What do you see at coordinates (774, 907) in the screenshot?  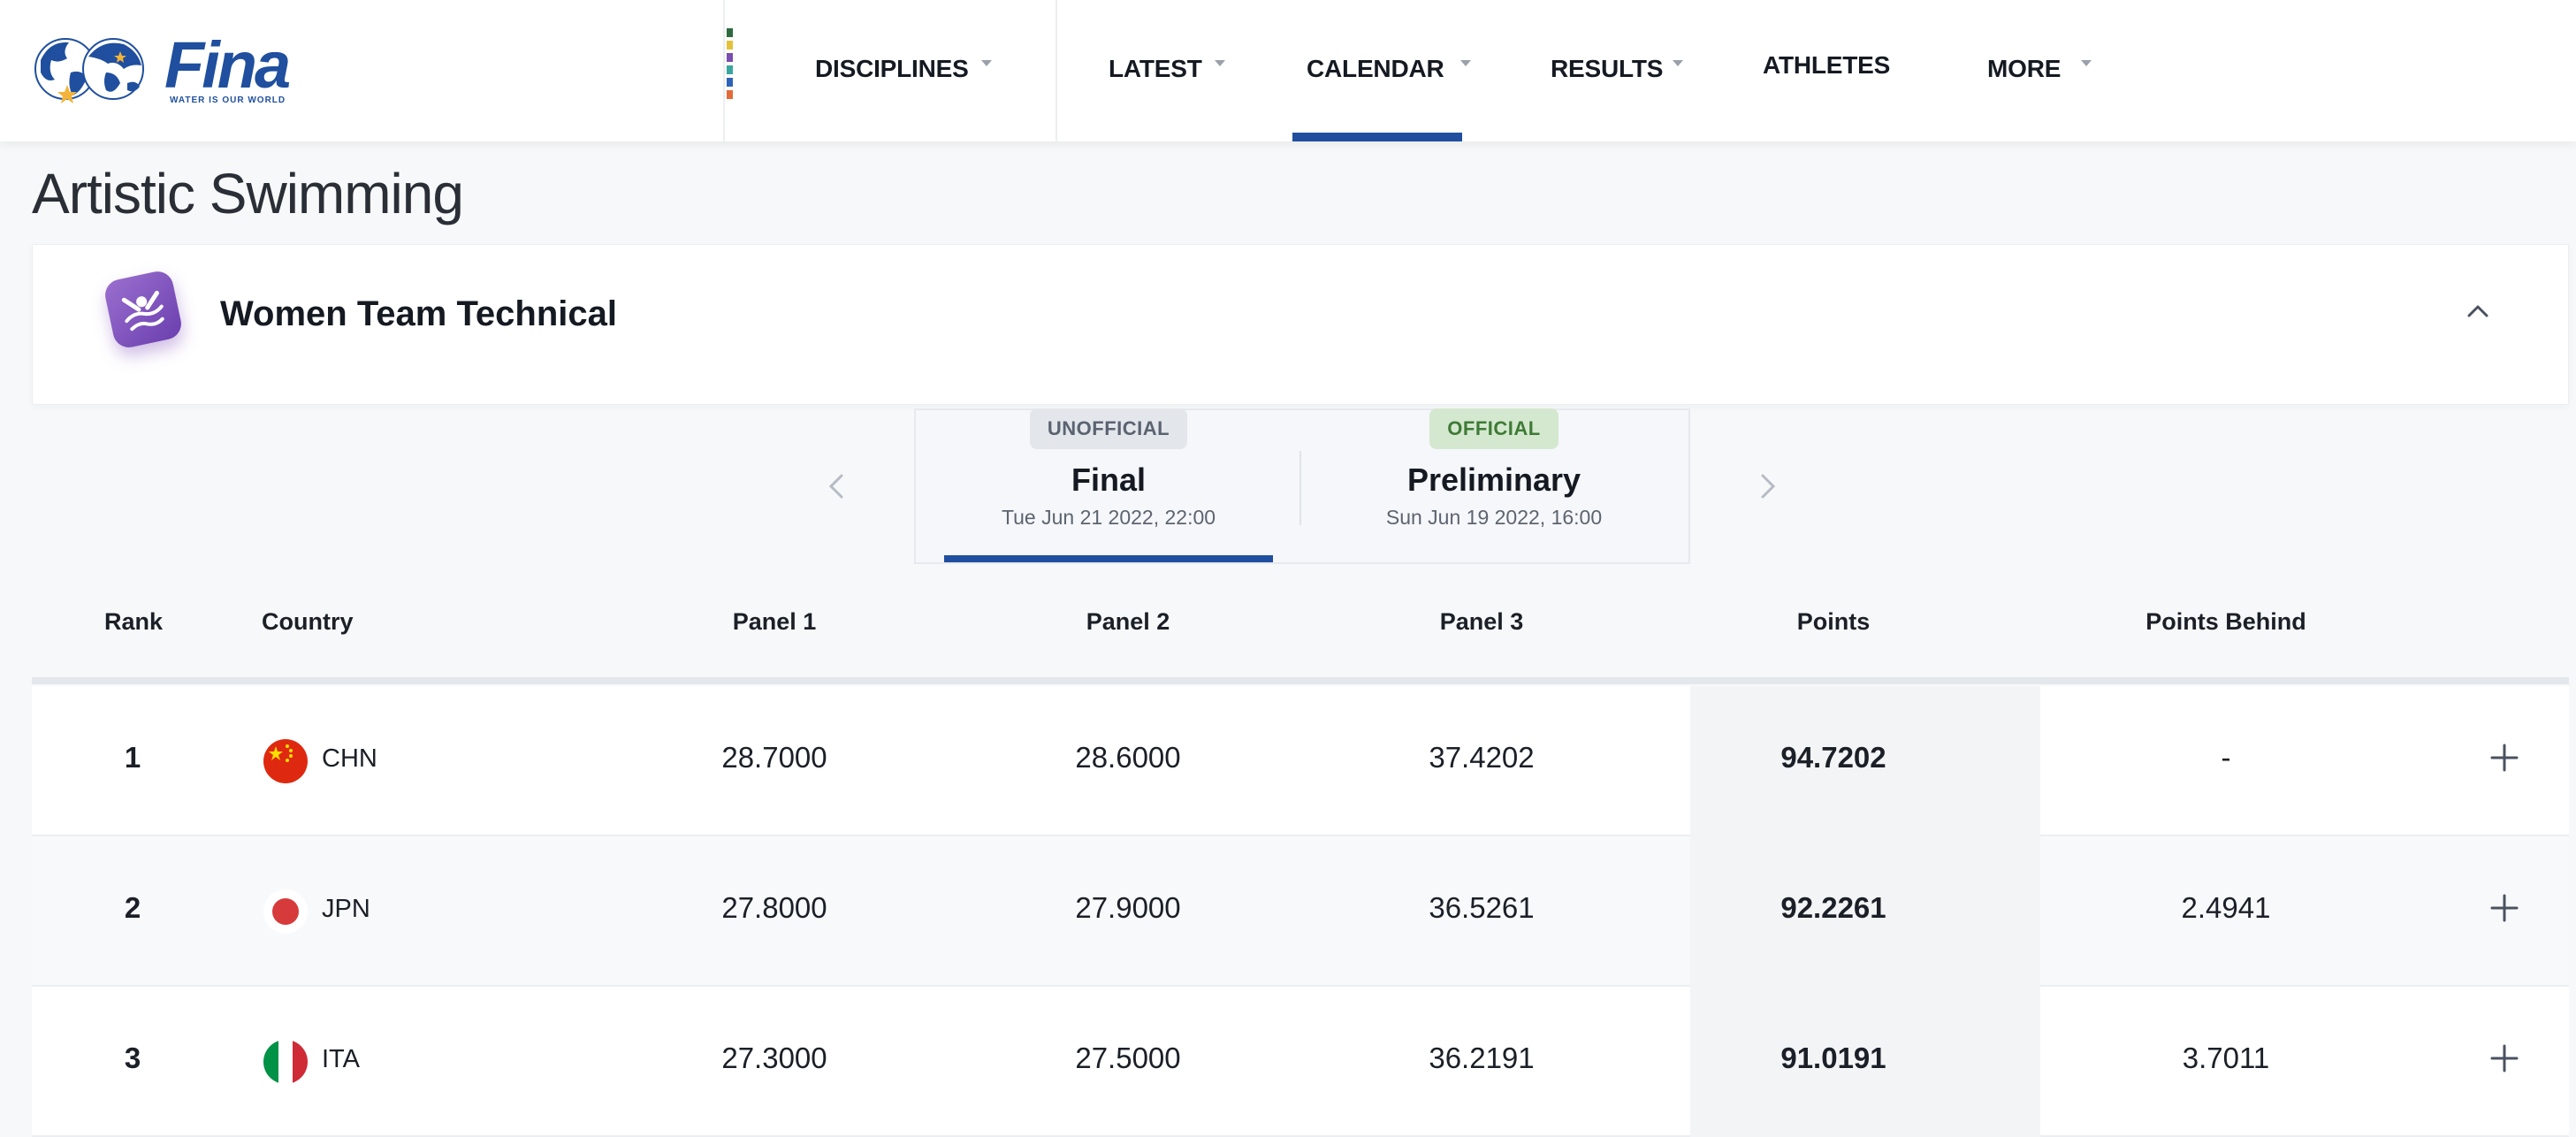 I see `panel1-cell: 27.8000` at bounding box center [774, 907].